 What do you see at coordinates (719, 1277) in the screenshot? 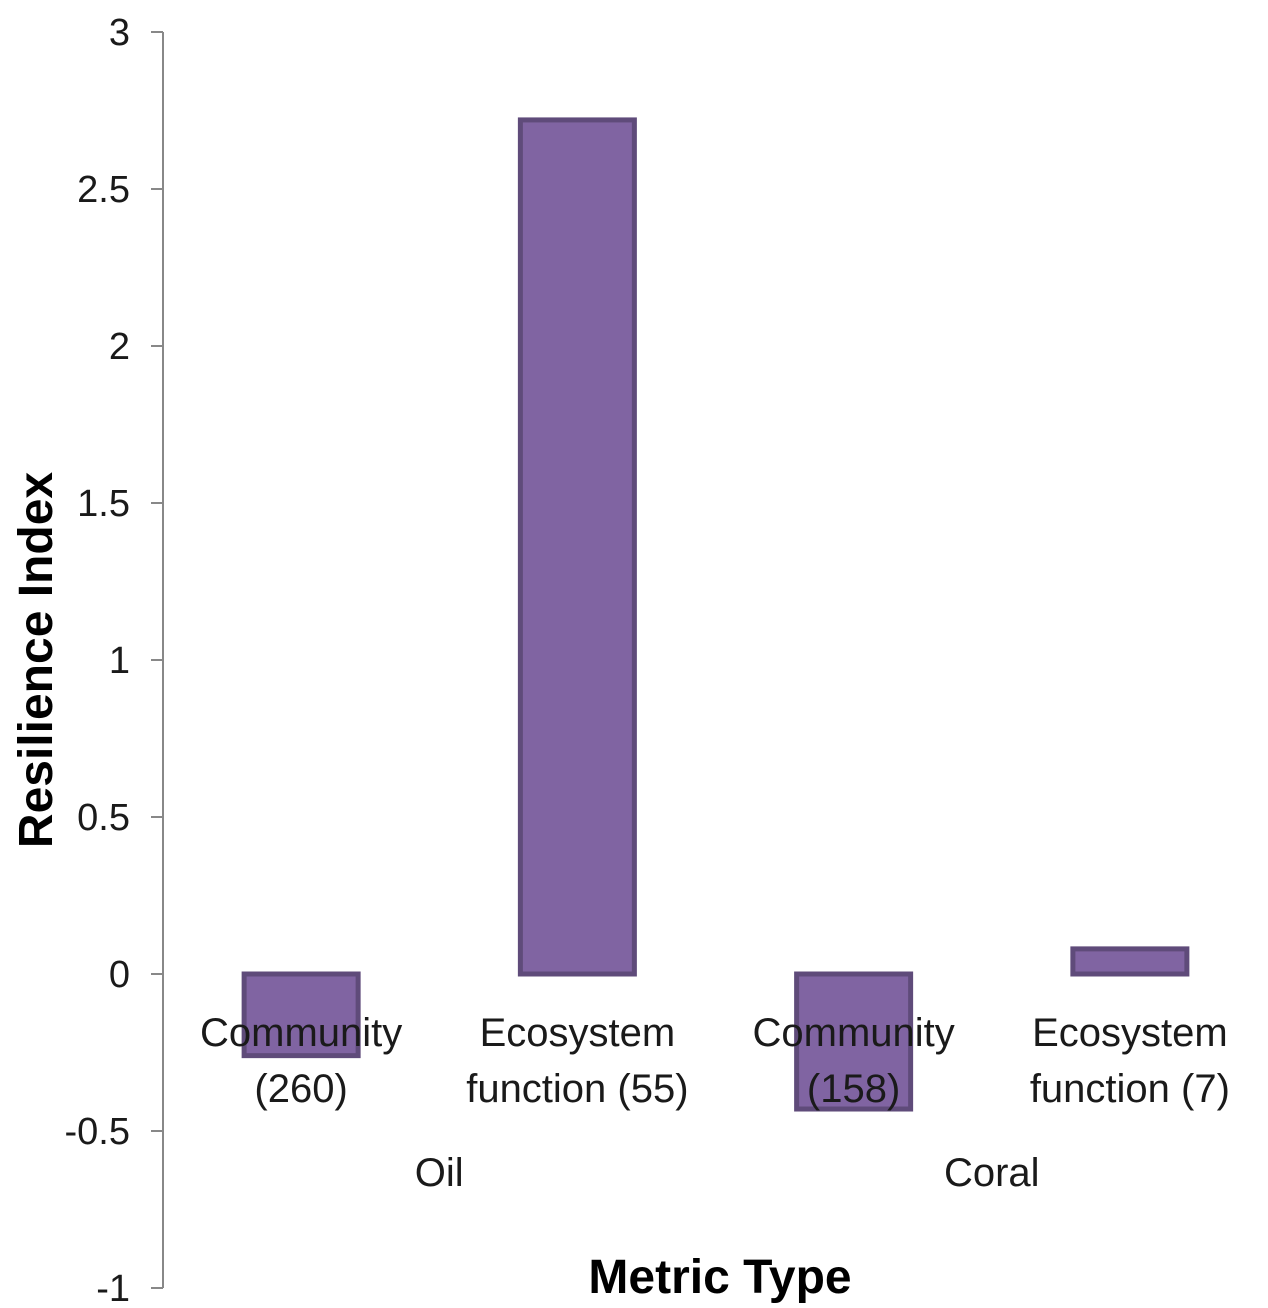
I see `x-axis-title: Metric Type` at bounding box center [719, 1277].